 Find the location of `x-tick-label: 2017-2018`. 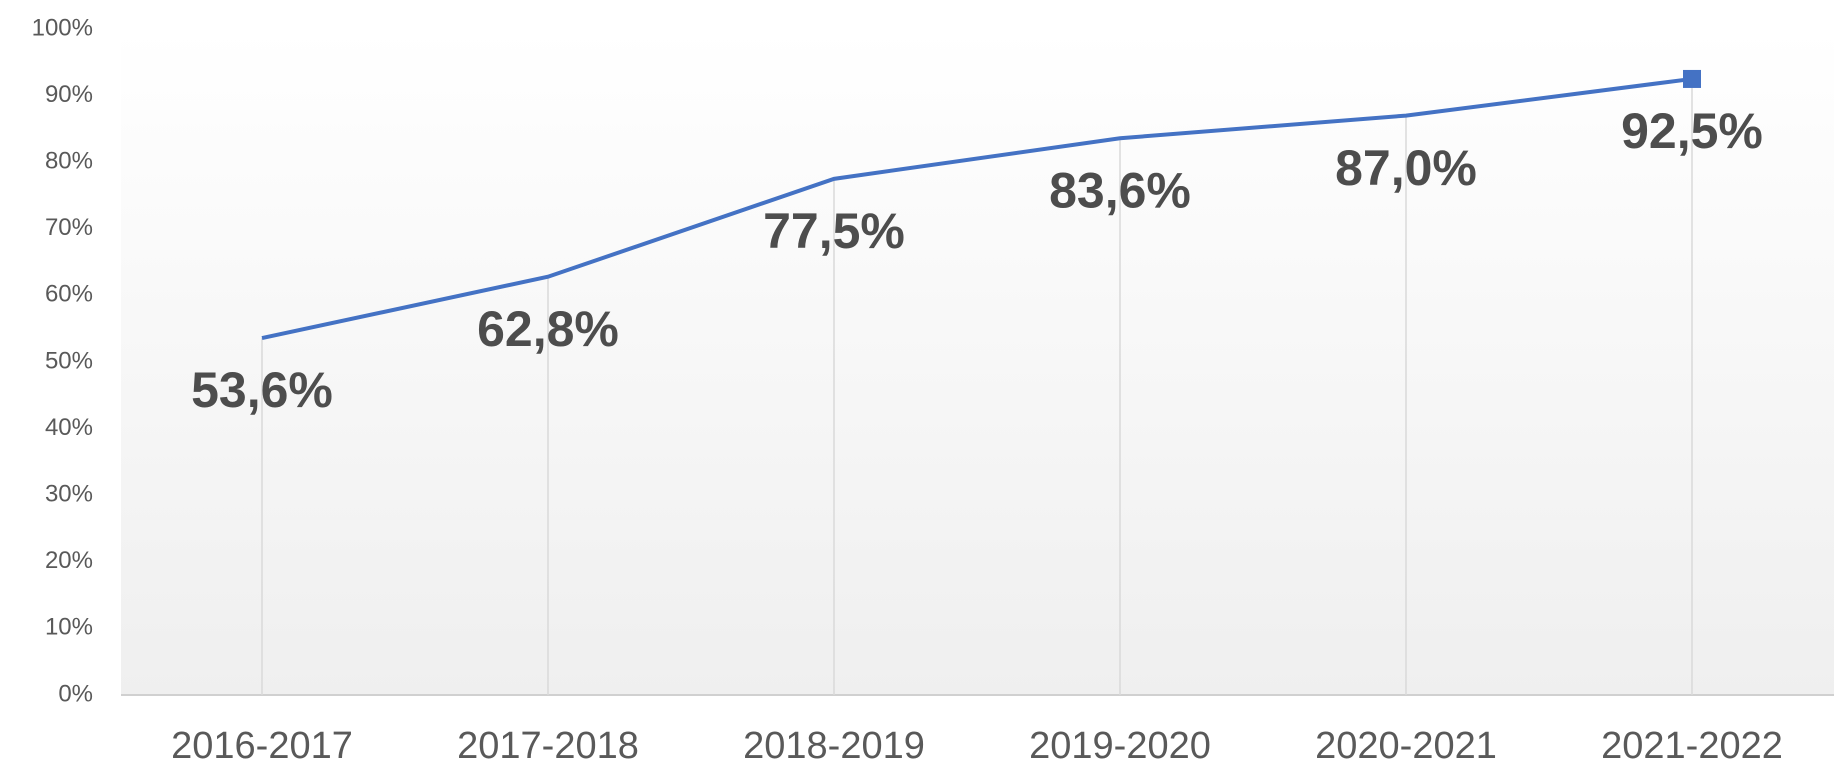

x-tick-label: 2017-2018 is located at coordinates (548, 746).